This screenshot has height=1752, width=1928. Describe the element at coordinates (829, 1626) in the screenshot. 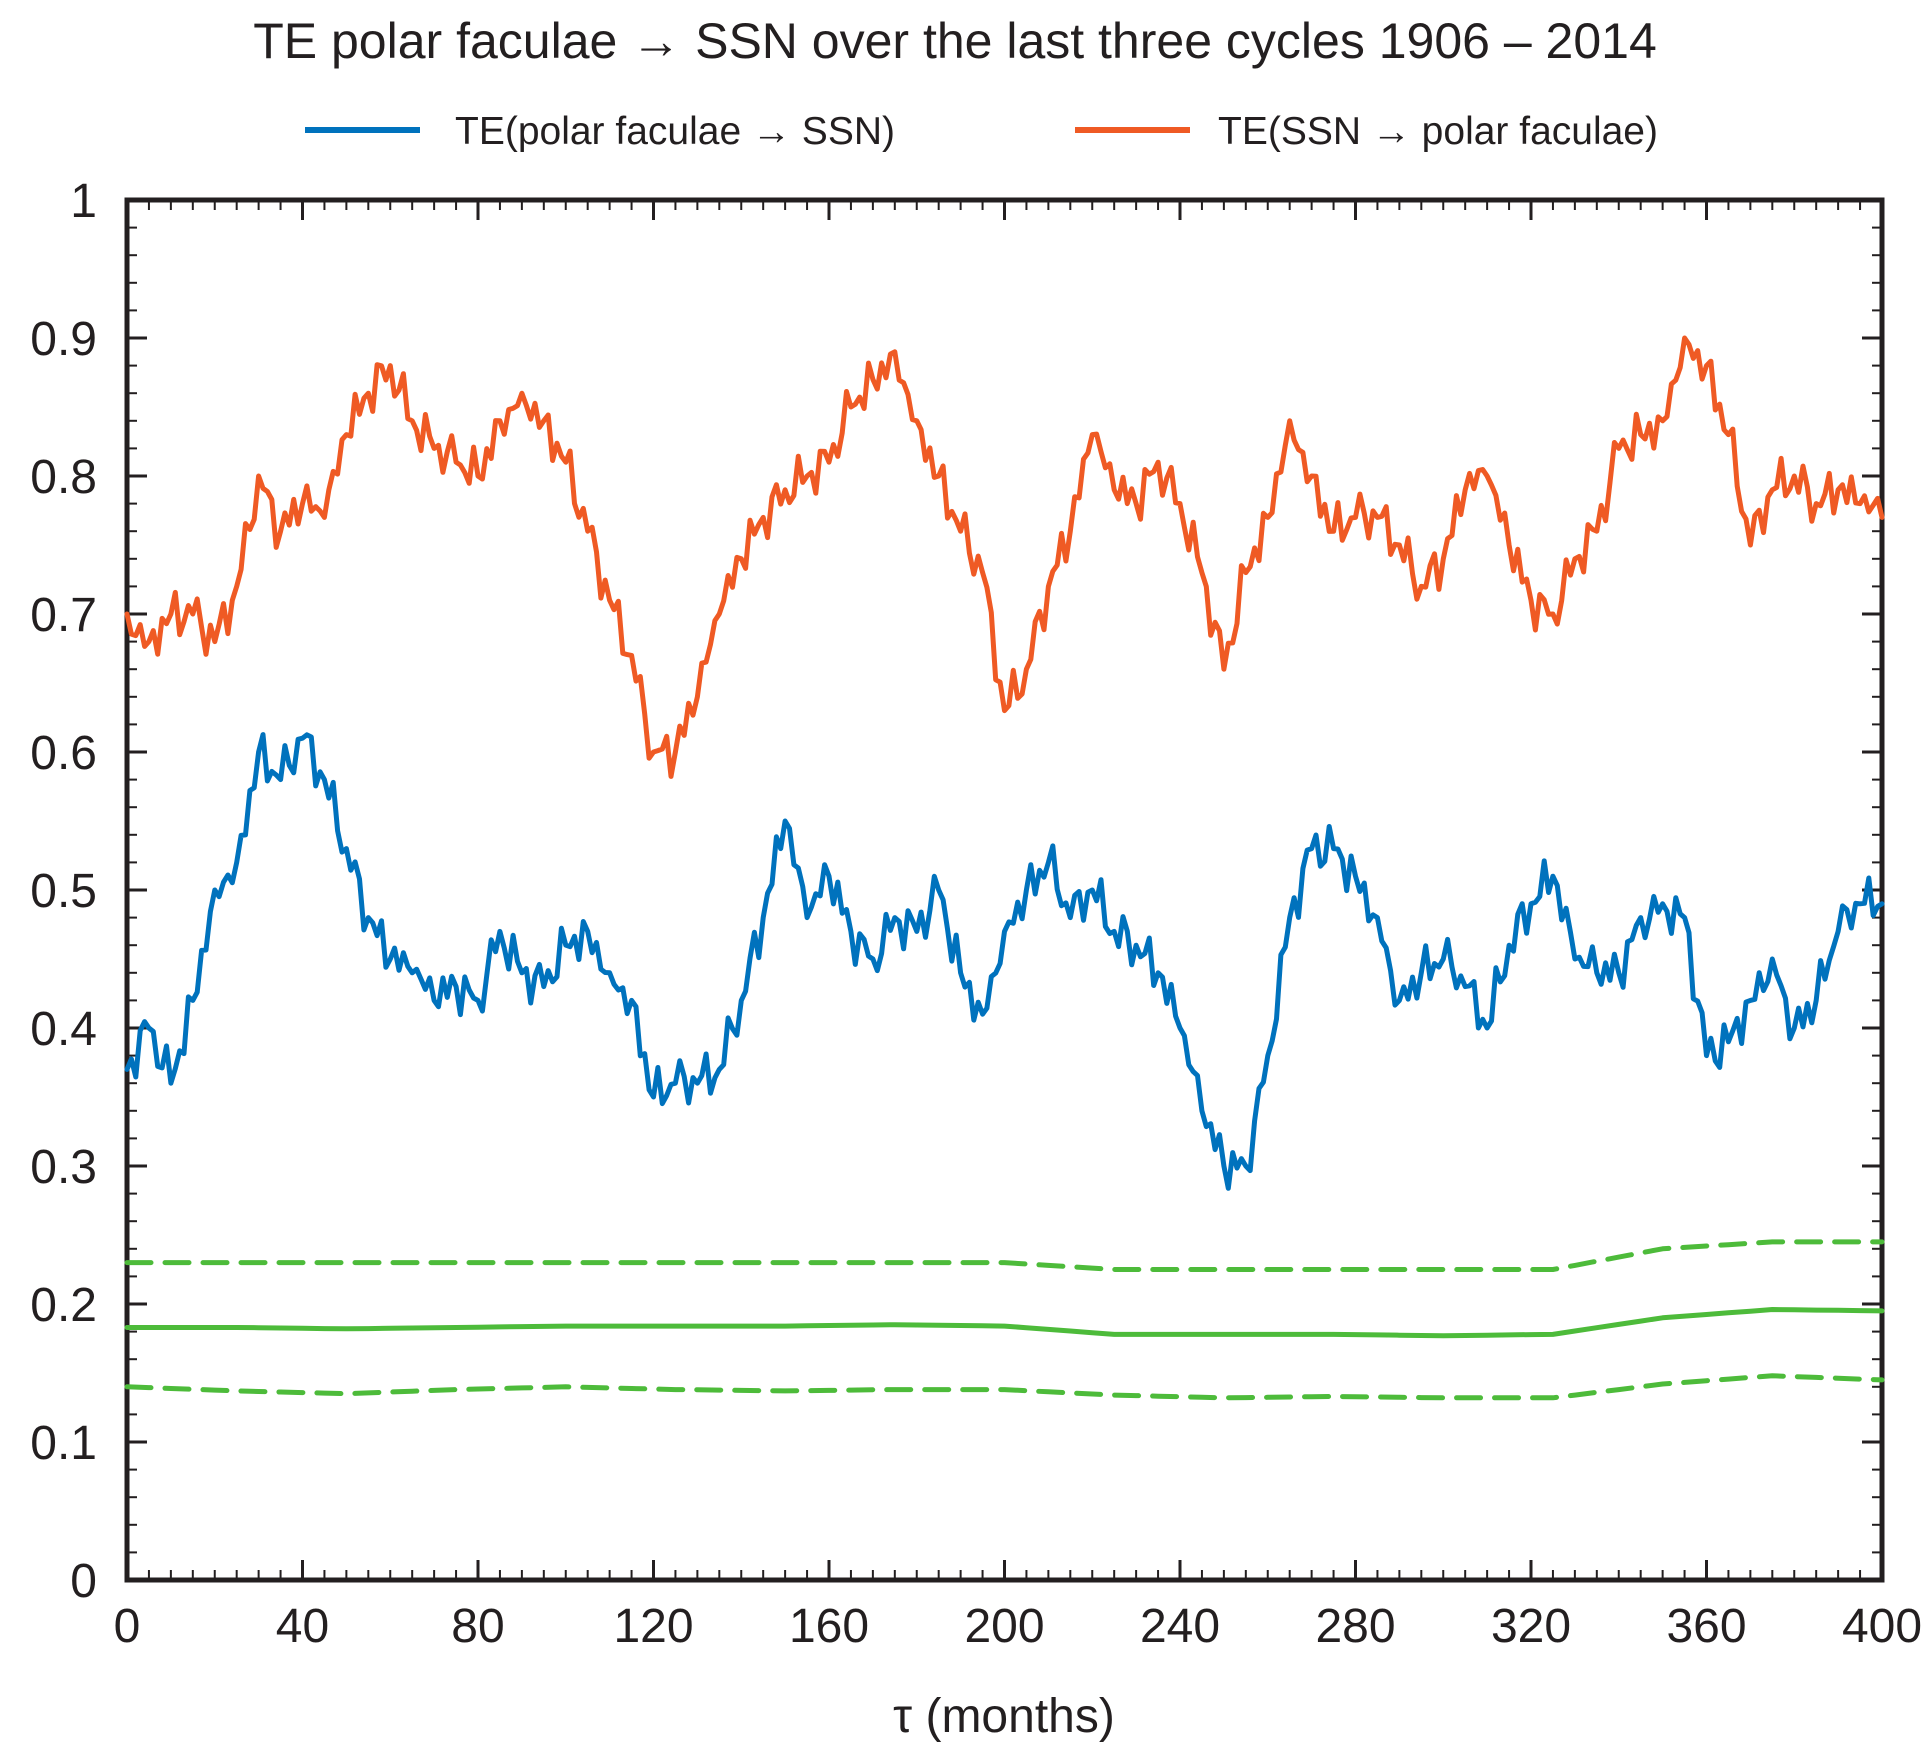

I see `x-tick-label: 160` at that location.